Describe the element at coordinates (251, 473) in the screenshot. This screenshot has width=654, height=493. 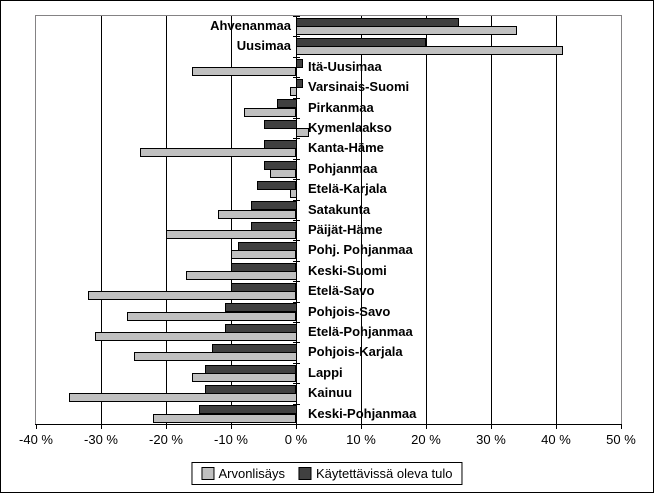
I see `legend-label-arvonlisays: Arvonlisäys` at that location.